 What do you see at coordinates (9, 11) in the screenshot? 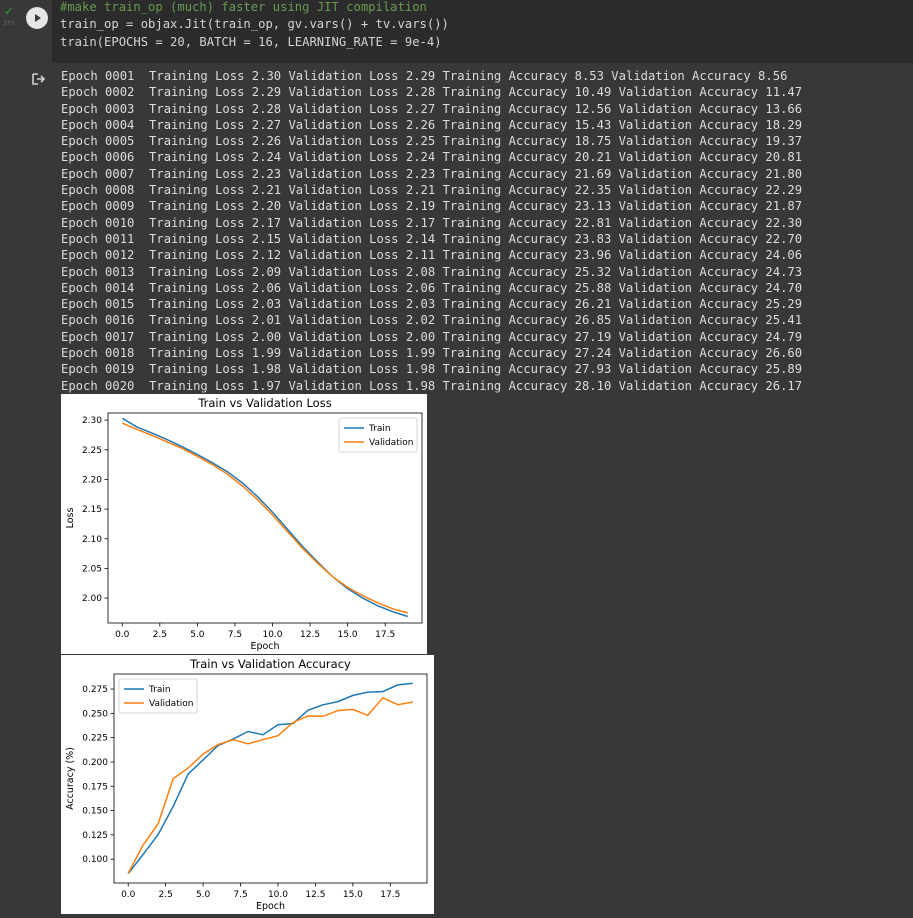
I see `success-check-icon: ✓` at bounding box center [9, 11].